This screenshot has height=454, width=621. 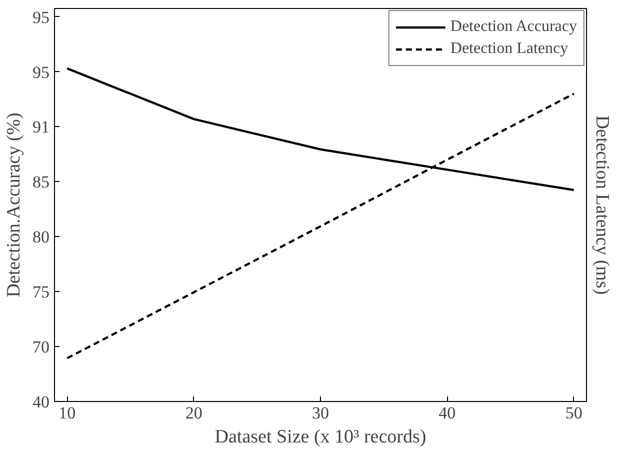 What do you see at coordinates (320, 437) in the screenshot?
I see `x-axis-title: Dataset Size (x 10³ records)` at bounding box center [320, 437].